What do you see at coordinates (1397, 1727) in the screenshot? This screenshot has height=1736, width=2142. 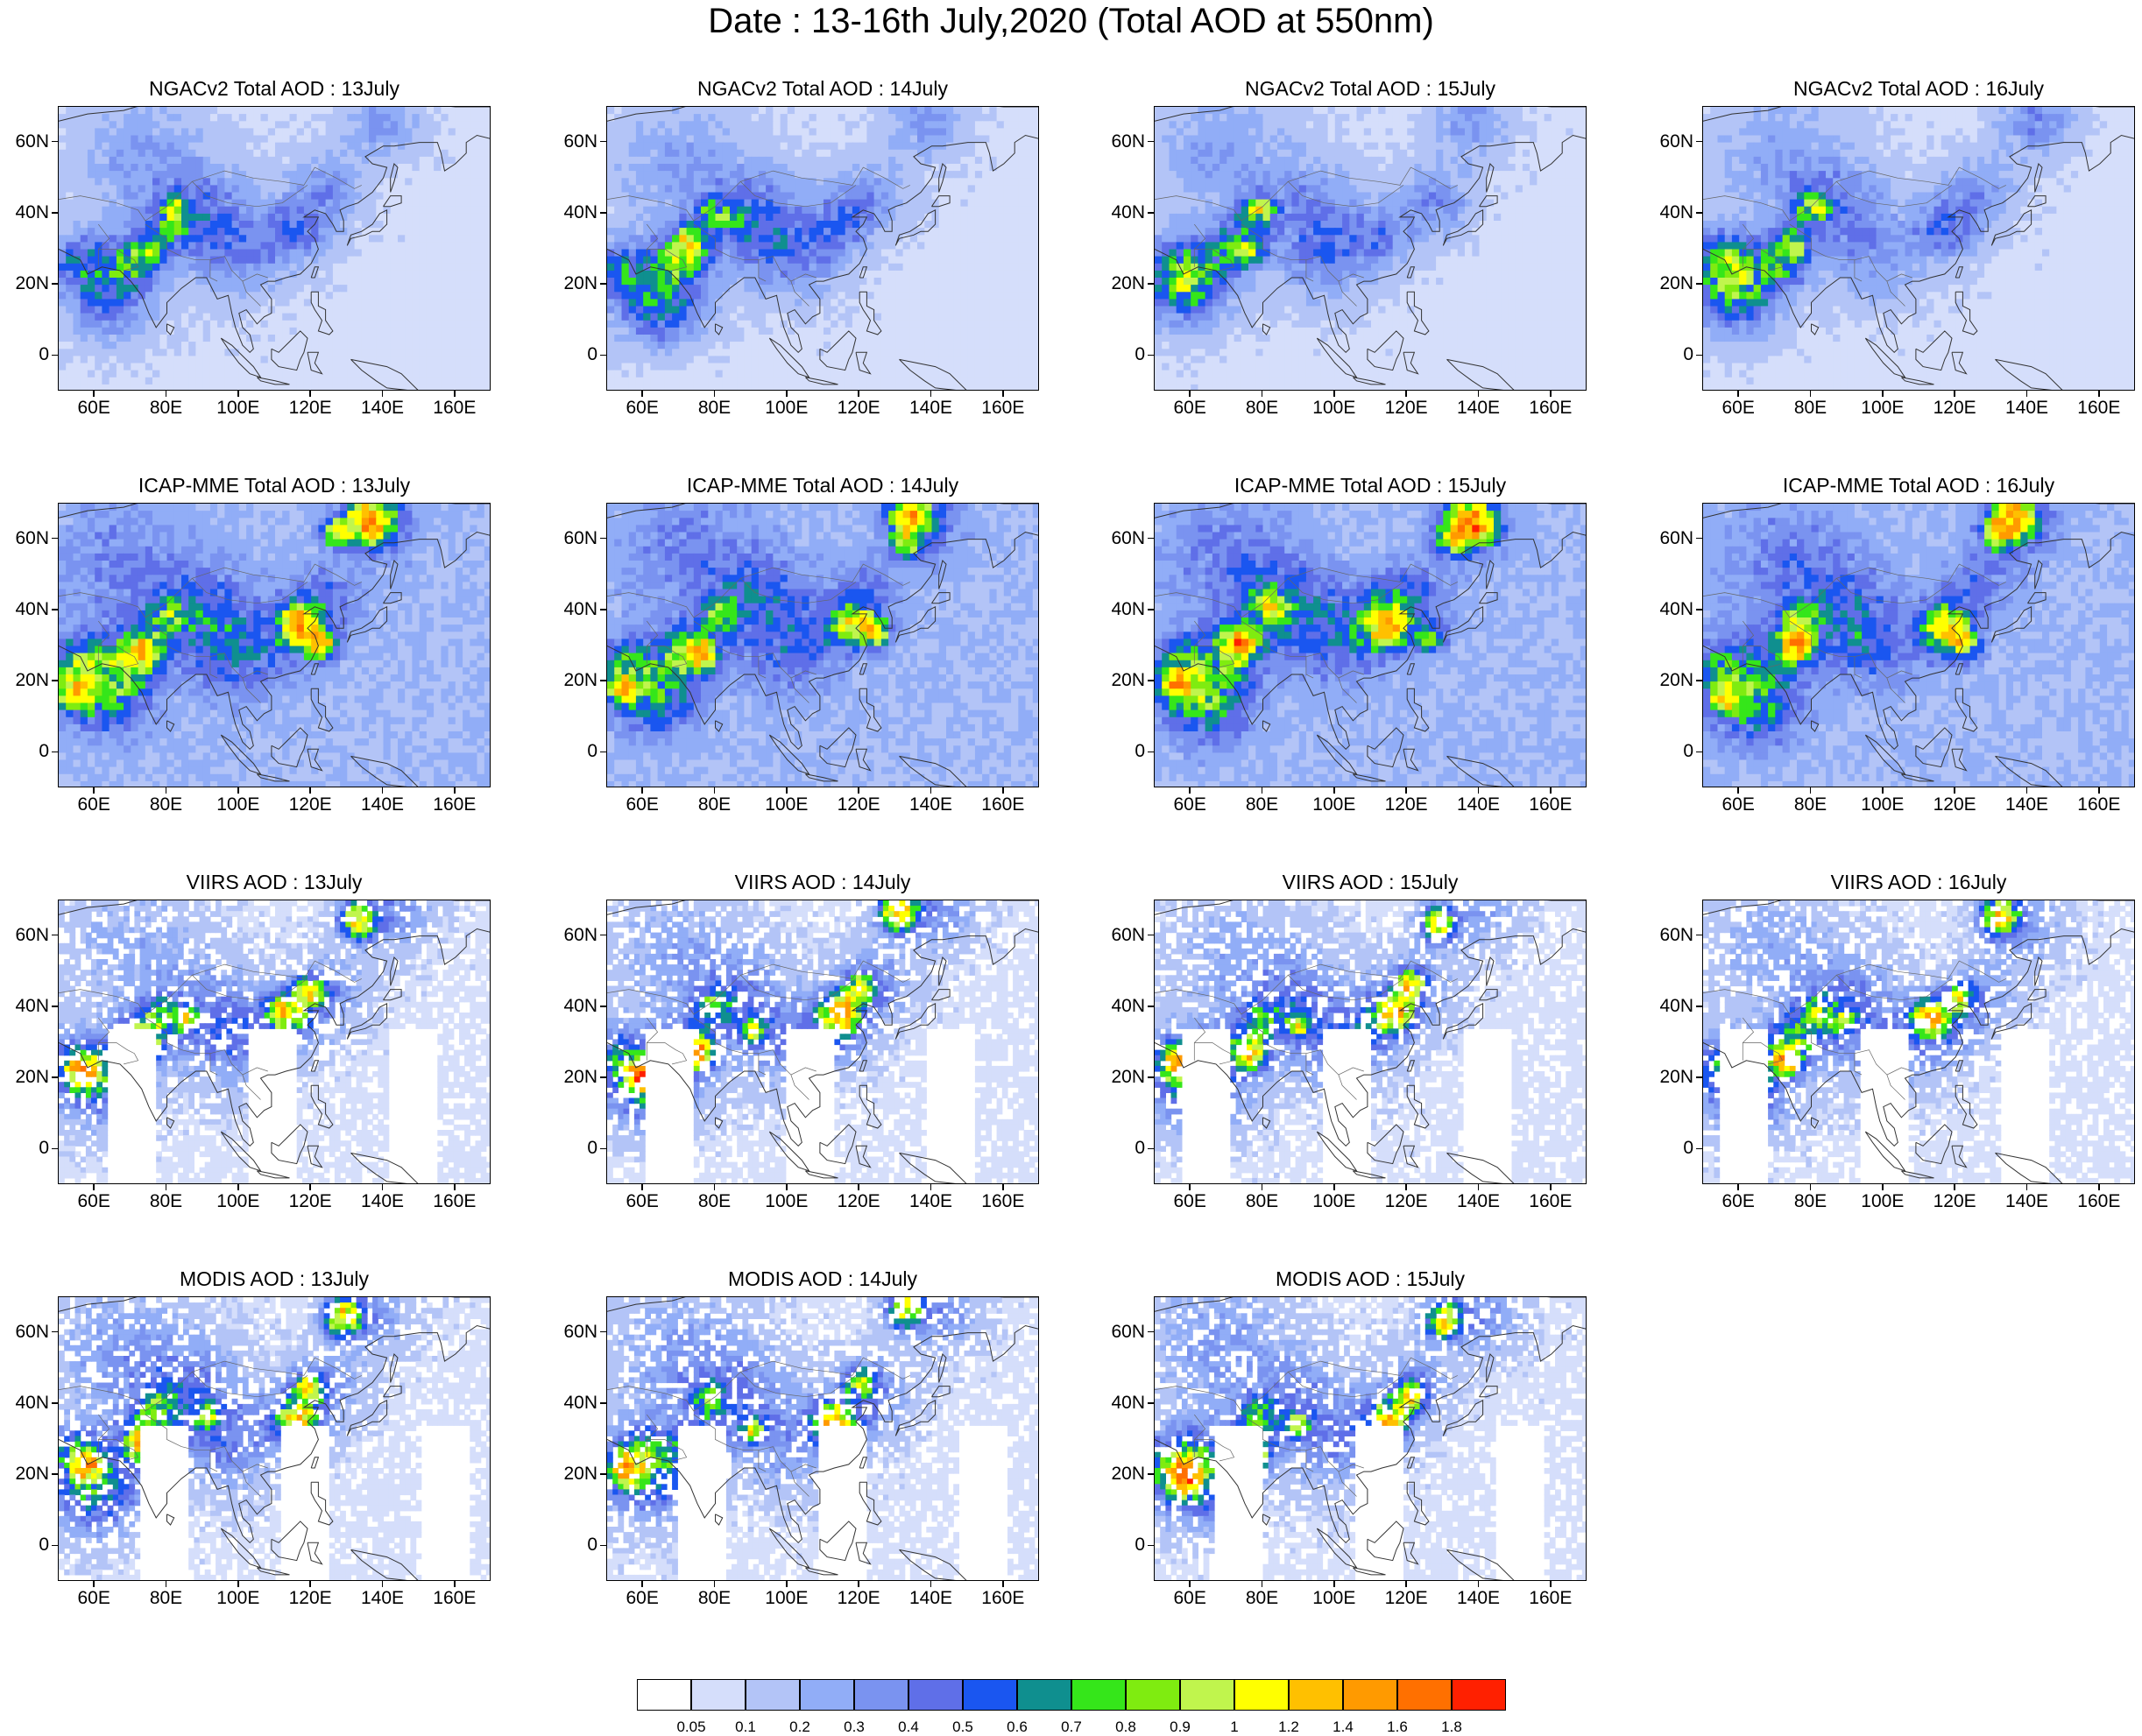 I see `colorbar-label: 1.6` at bounding box center [1397, 1727].